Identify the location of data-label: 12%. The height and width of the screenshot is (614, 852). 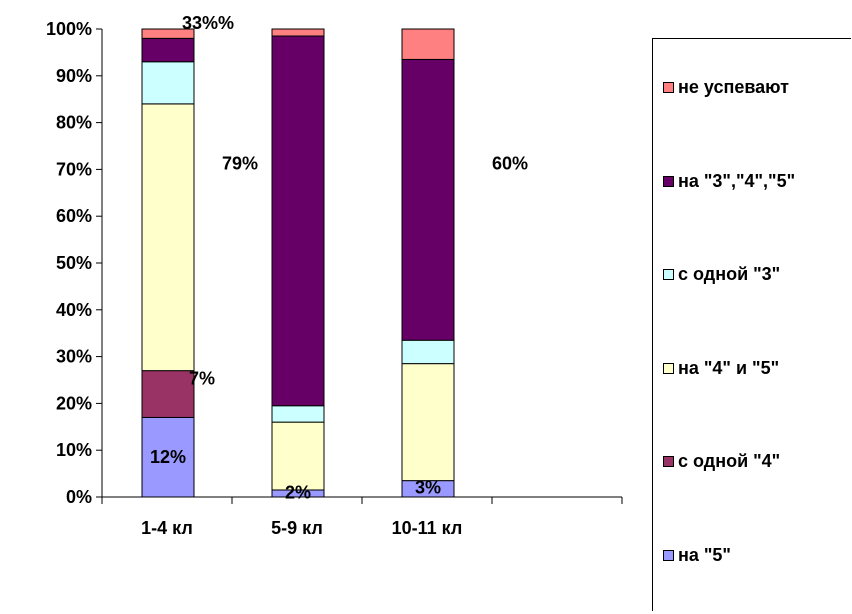
(168, 457).